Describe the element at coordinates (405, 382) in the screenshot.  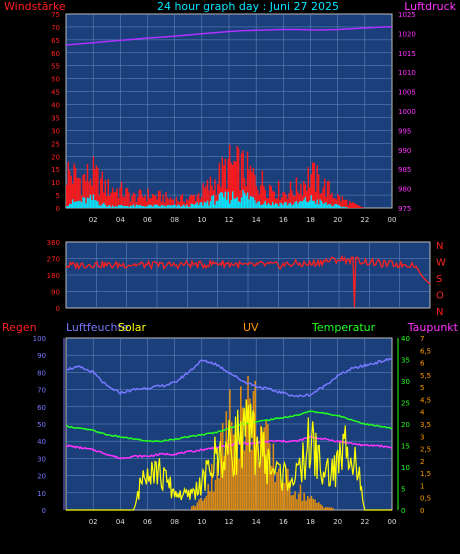
I see `temperature-tick-label: 30` at that location.